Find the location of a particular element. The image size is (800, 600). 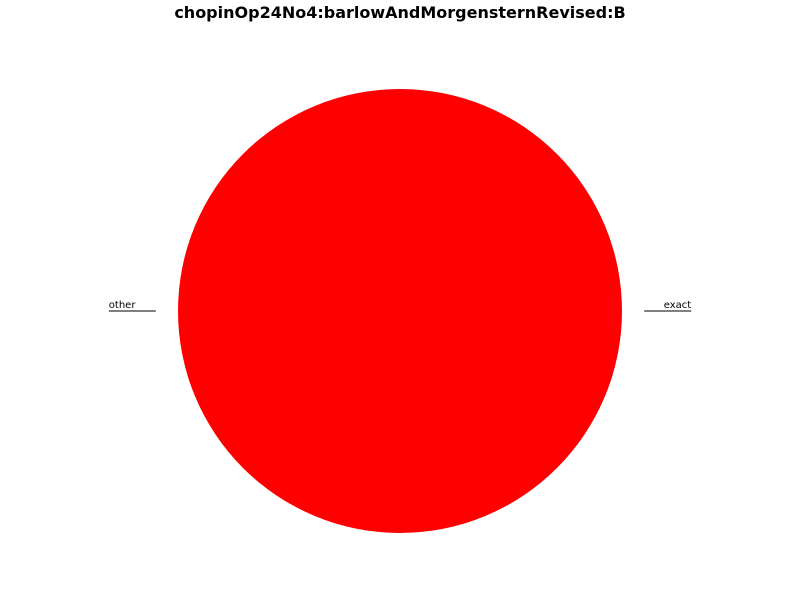

slice-label-other: other is located at coordinates (123, 305).